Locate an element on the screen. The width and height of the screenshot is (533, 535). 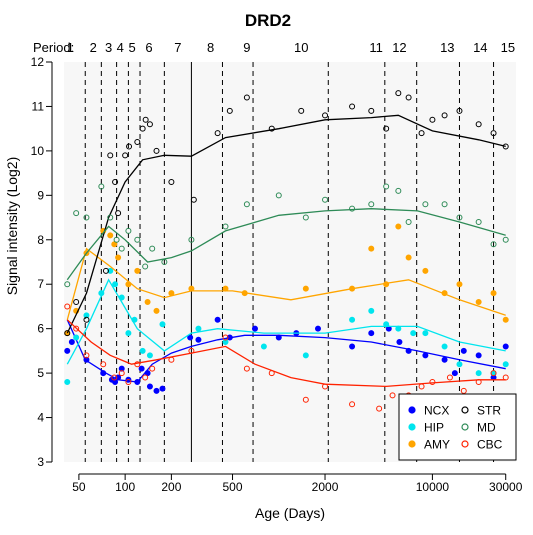
period-number: 12 is located at coordinates (399, 47).